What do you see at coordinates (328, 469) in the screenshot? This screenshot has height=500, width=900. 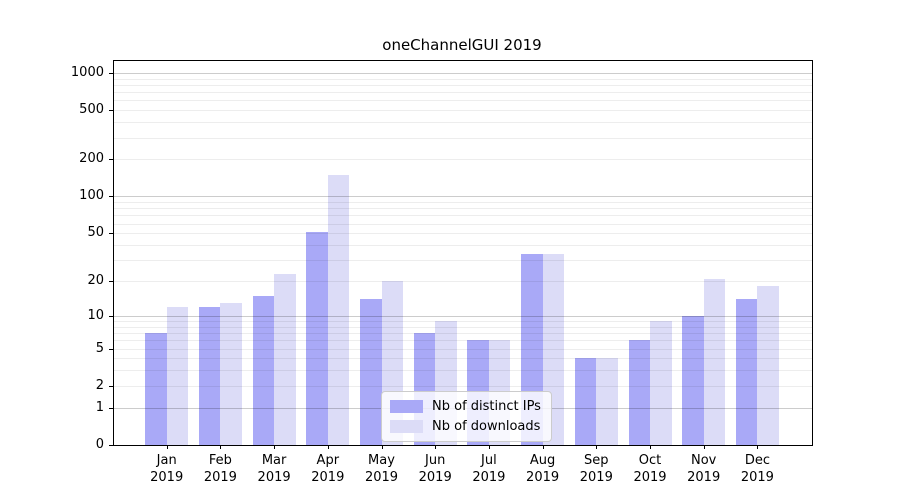 I see `x-tick-label: Apr 2019` at bounding box center [328, 469].